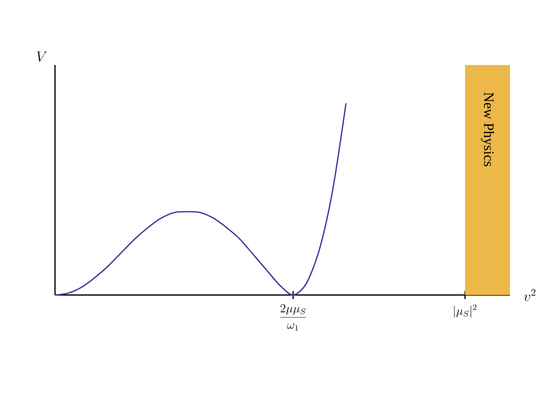 This screenshot has height=396, width=554. I want to click on annotation: New Physics, so click(487, 129).